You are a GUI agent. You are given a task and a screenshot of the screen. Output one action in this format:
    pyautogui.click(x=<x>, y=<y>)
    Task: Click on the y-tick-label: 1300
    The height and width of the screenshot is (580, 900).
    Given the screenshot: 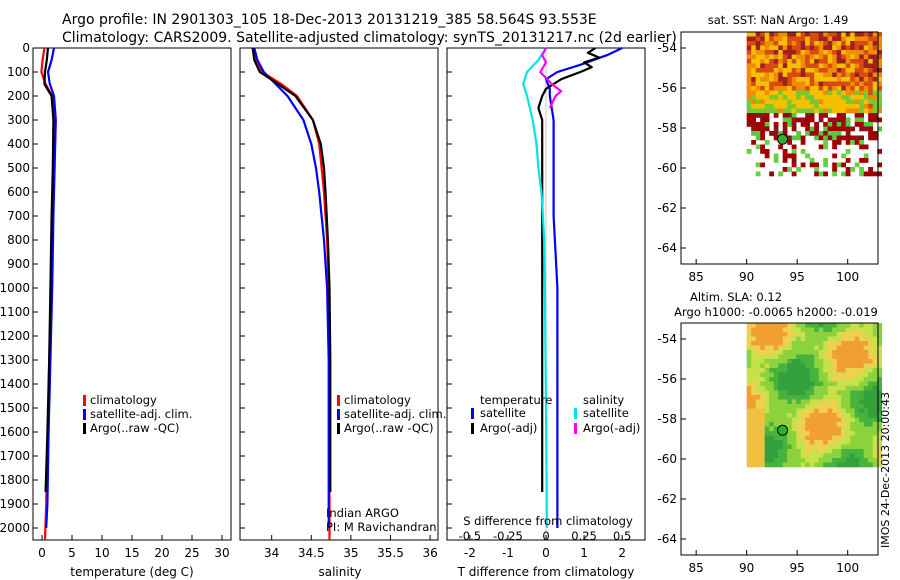 What is the action you would take?
    pyautogui.click(x=15, y=360)
    